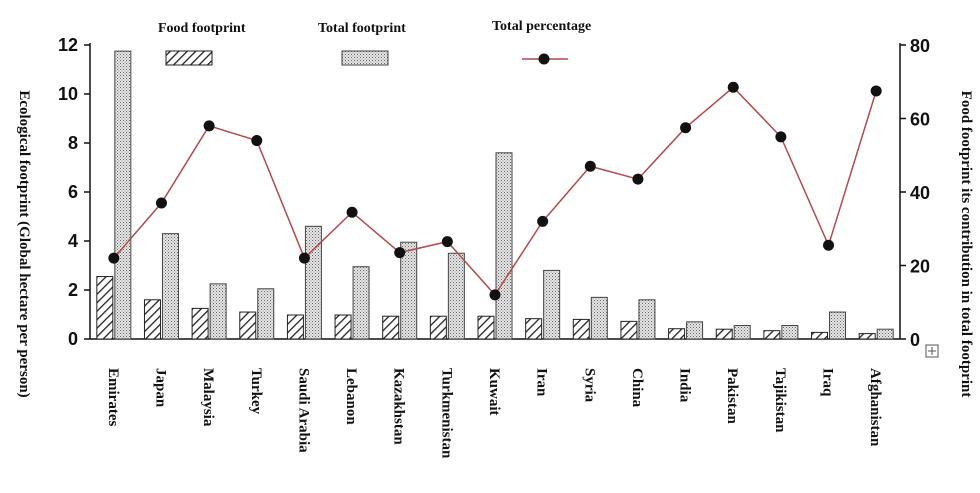 The width and height of the screenshot is (980, 493). Describe the element at coordinates (161, 203) in the screenshot. I see `percentage-point-japan` at that location.